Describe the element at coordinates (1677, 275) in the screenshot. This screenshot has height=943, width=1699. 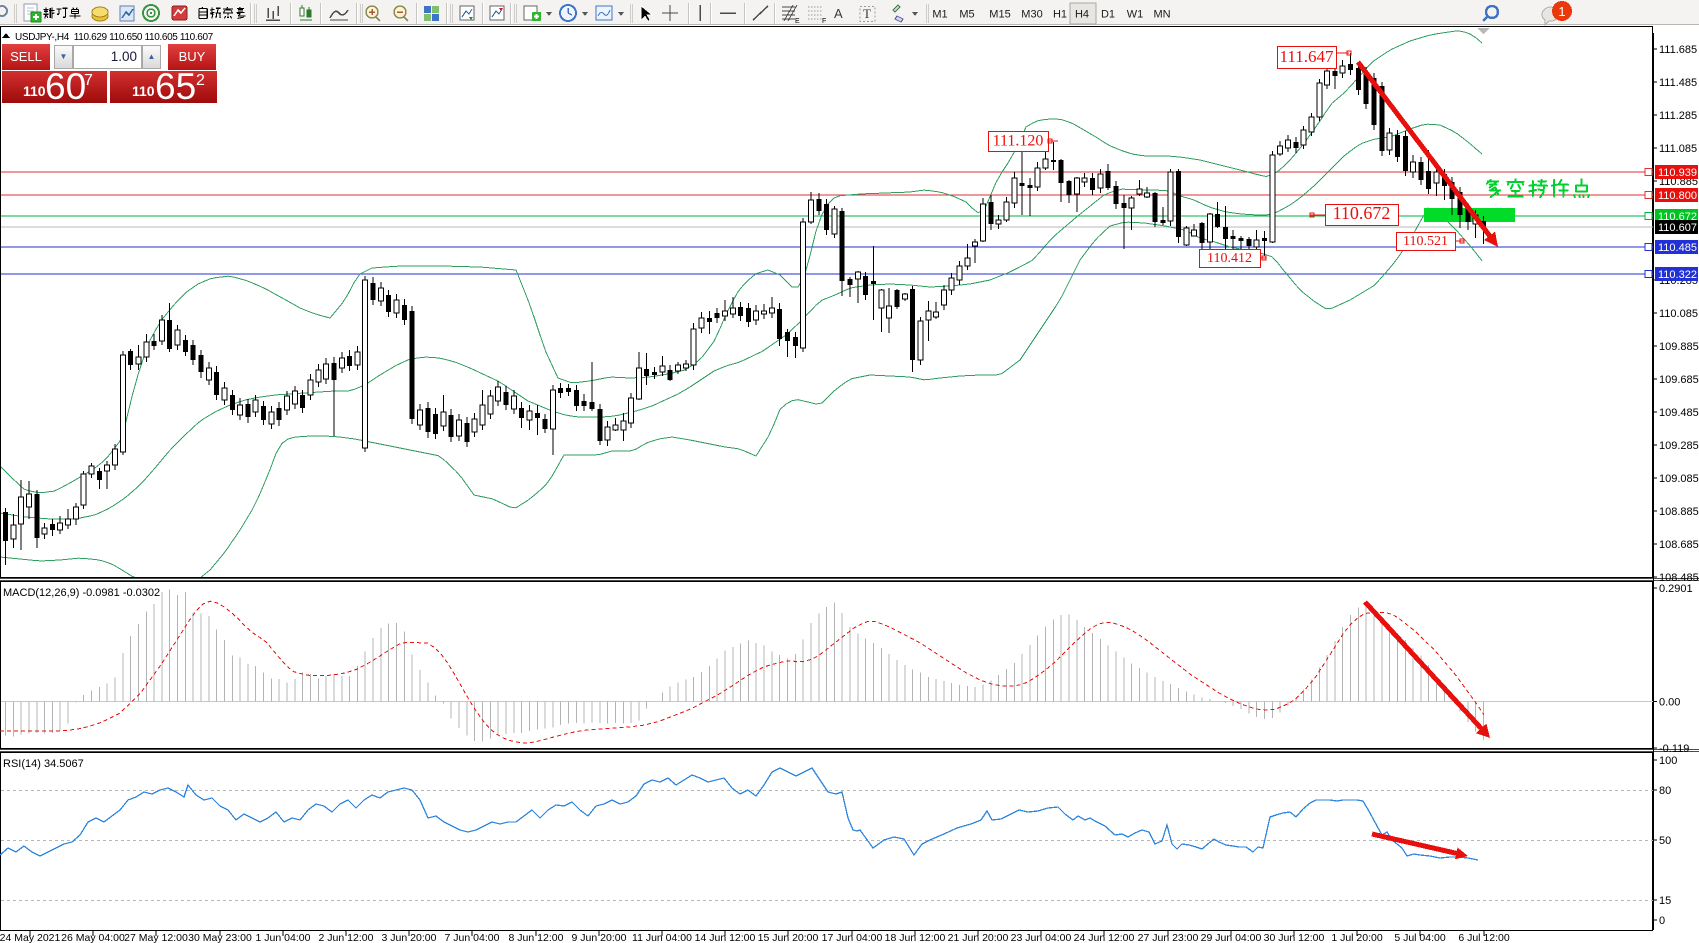
I see `svg-text: 110.322` at that location.